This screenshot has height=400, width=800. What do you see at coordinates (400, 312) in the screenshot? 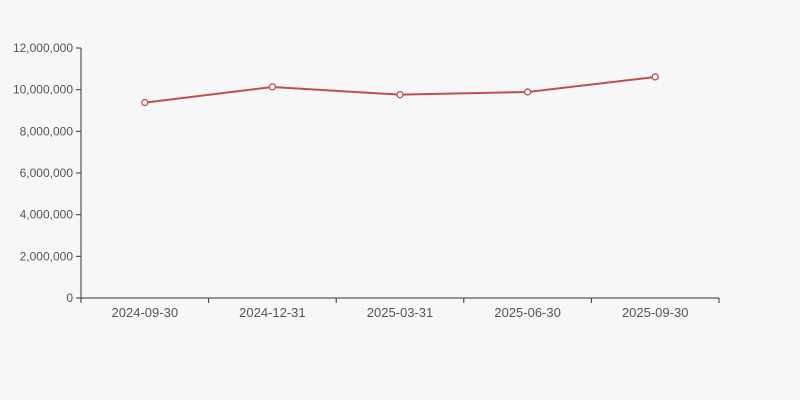
I see `x-axis-tick-label: 2025-03-31` at bounding box center [400, 312].